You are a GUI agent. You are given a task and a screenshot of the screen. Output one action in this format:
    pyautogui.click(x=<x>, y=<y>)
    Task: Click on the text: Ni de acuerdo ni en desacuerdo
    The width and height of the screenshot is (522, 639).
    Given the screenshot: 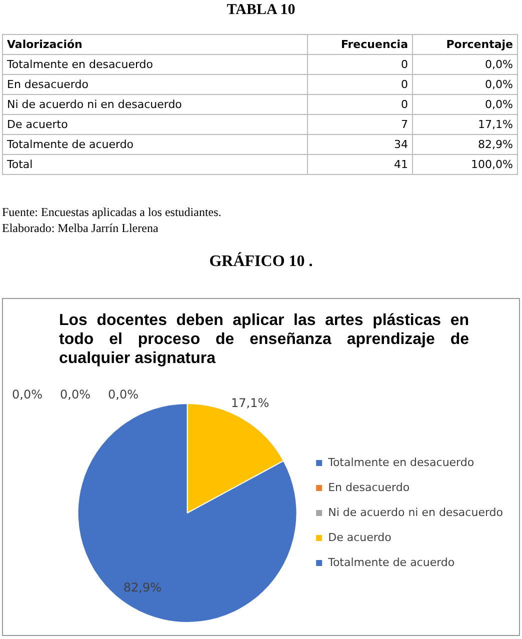 What is the action you would take?
    pyautogui.click(x=155, y=104)
    